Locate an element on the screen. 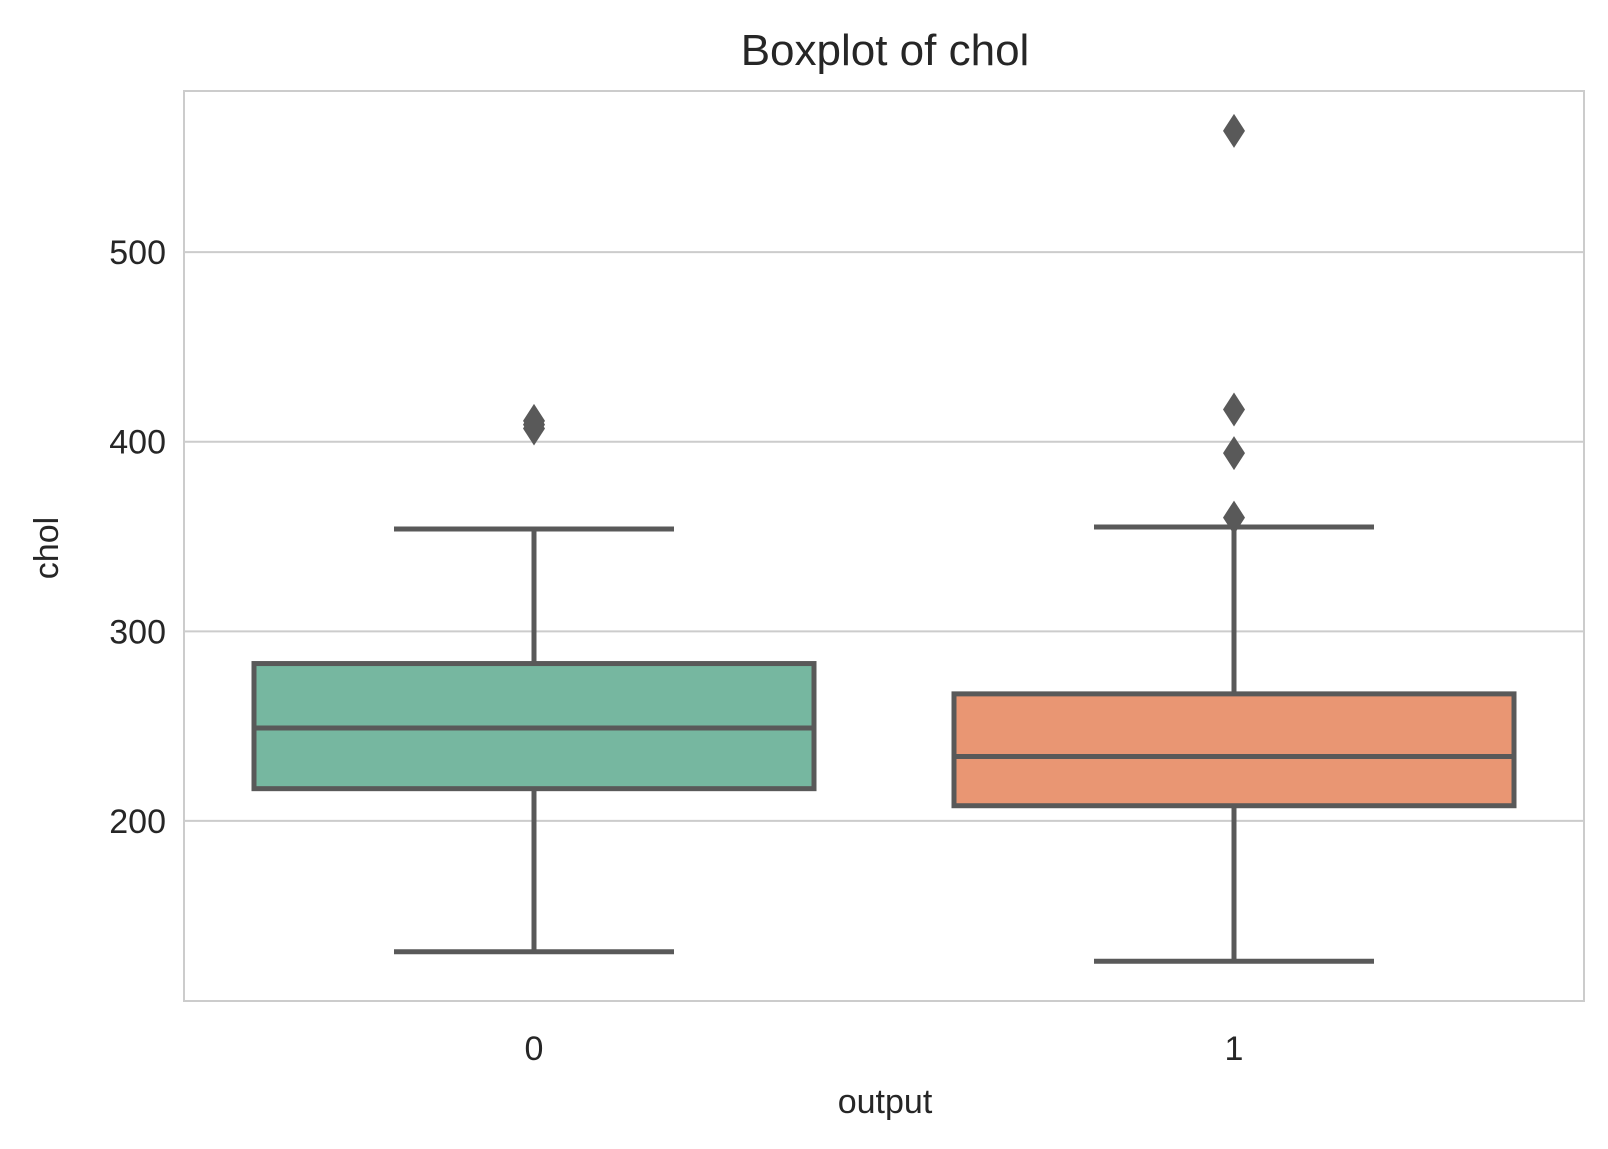 This screenshot has width=1608, height=1149. x-axis-label: output is located at coordinates (885, 1102).